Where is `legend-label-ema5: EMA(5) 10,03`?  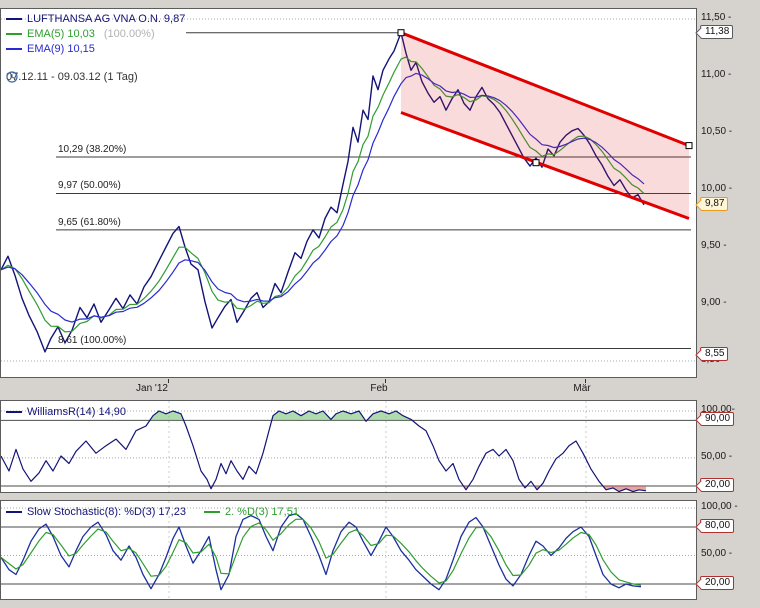
legend-label-ema5: EMA(5) 10,03 is located at coordinates (61, 33).